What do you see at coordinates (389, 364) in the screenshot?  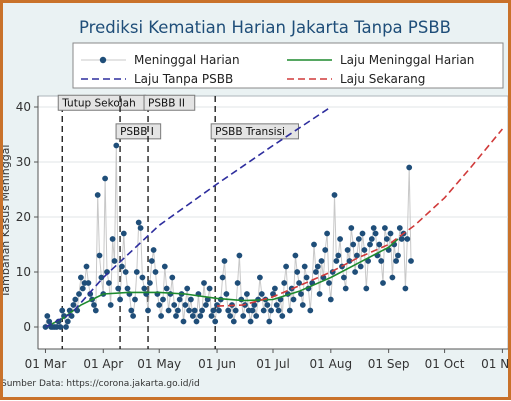 I see `x-tick-label: 01 Sep` at bounding box center [389, 364].